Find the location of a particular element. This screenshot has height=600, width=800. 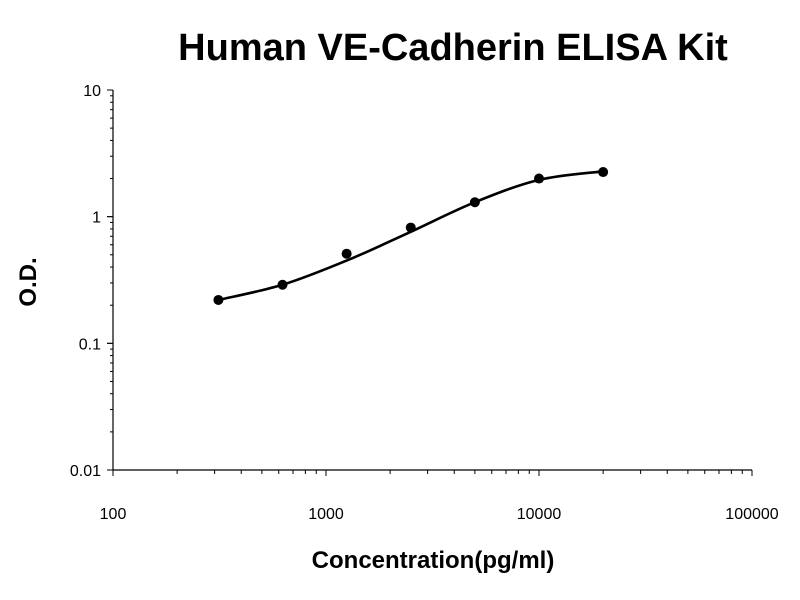

y-tick-label: 0.1 is located at coordinates (90, 344).